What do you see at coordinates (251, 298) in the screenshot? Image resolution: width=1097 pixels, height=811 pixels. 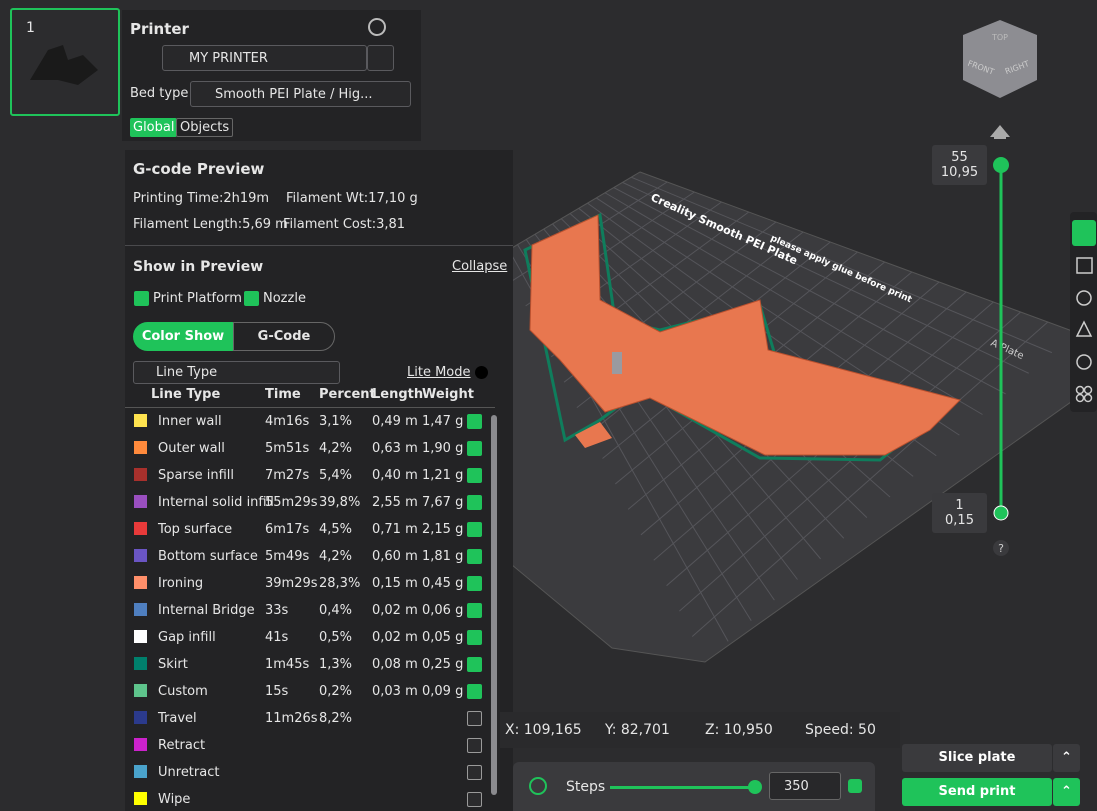 I see `check-nozzle` at bounding box center [251, 298].